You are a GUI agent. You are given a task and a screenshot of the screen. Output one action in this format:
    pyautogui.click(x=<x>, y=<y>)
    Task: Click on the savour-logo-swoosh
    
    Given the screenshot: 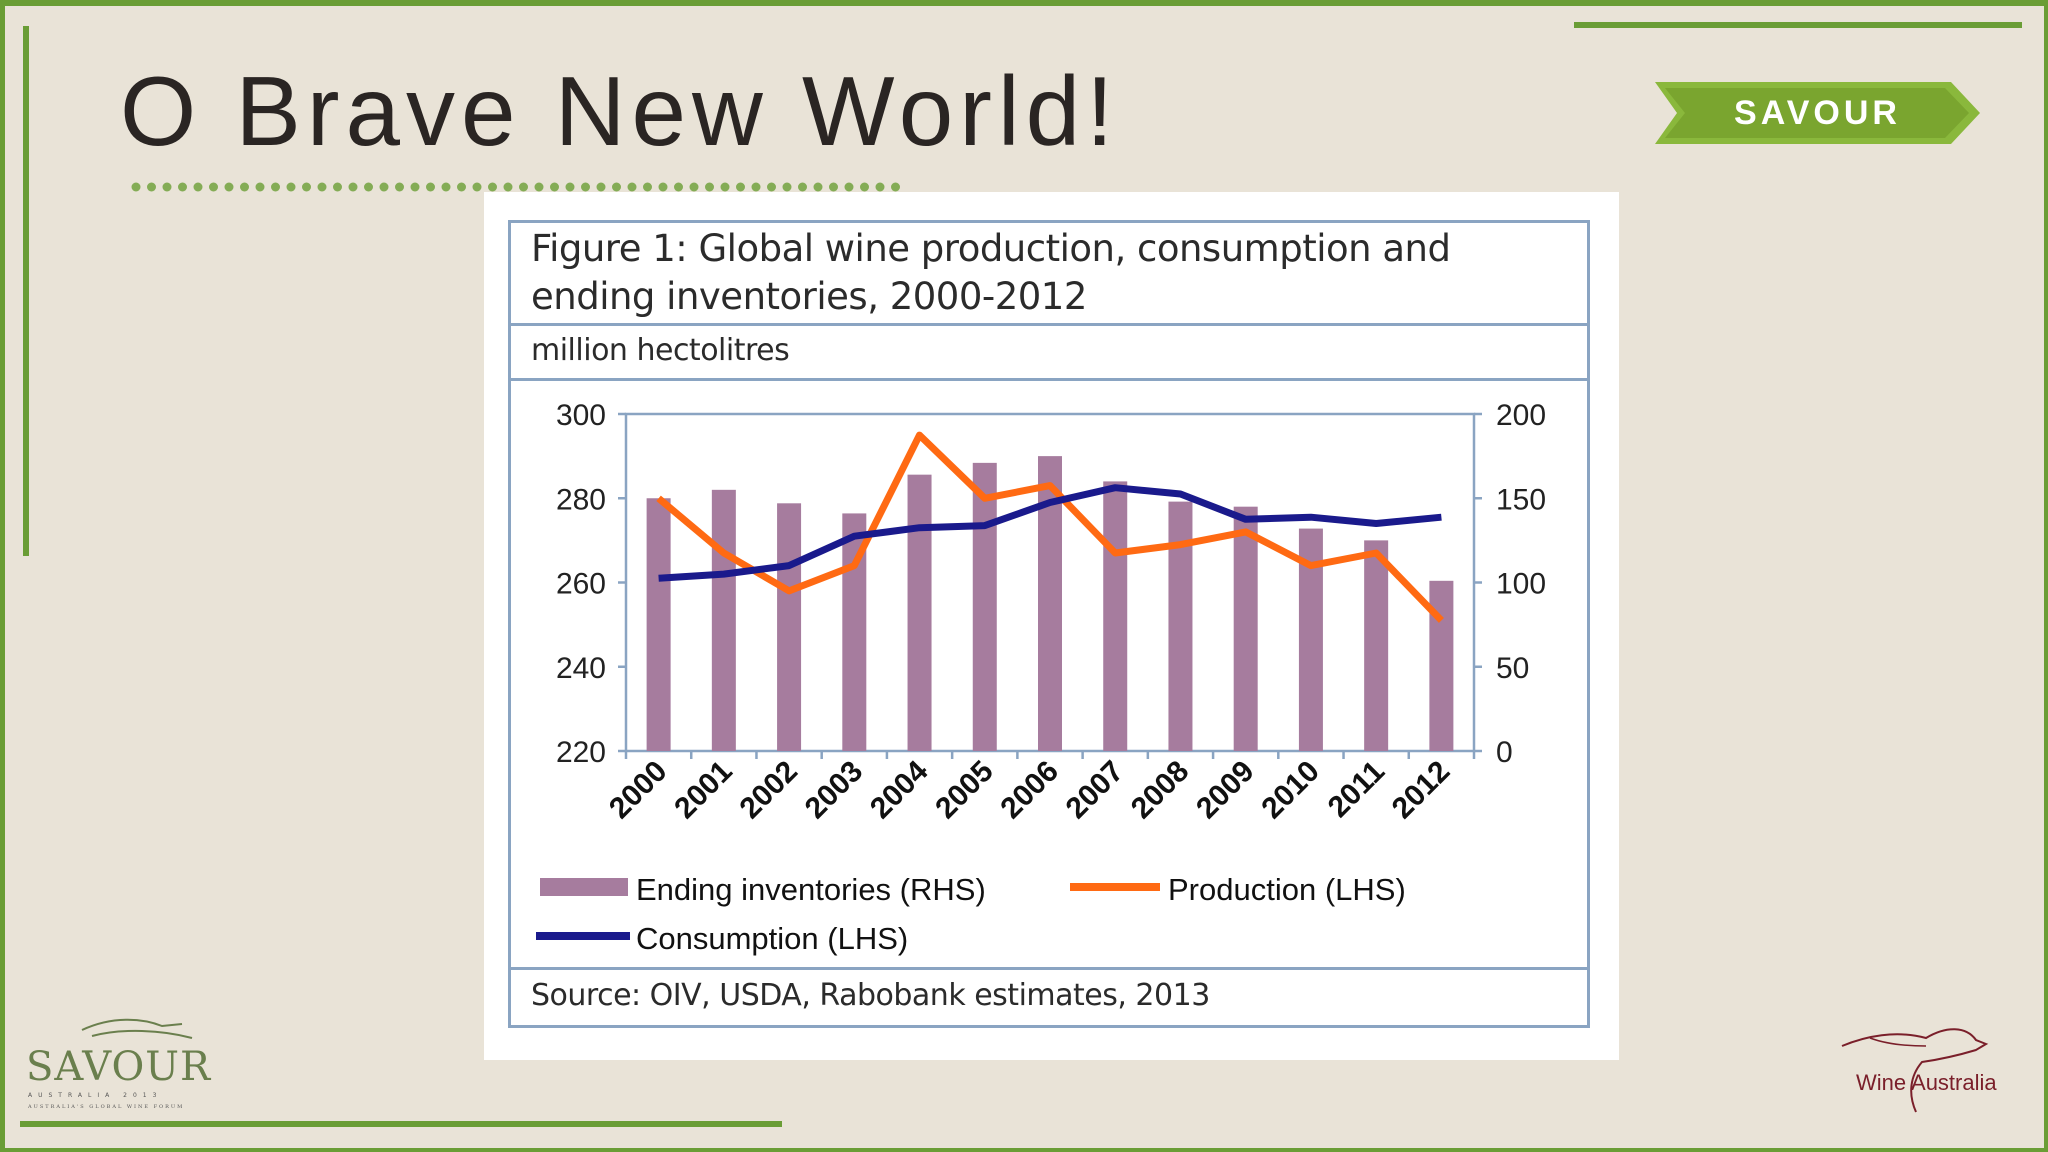 What is the action you would take?
    pyautogui.click(x=137, y=1028)
    